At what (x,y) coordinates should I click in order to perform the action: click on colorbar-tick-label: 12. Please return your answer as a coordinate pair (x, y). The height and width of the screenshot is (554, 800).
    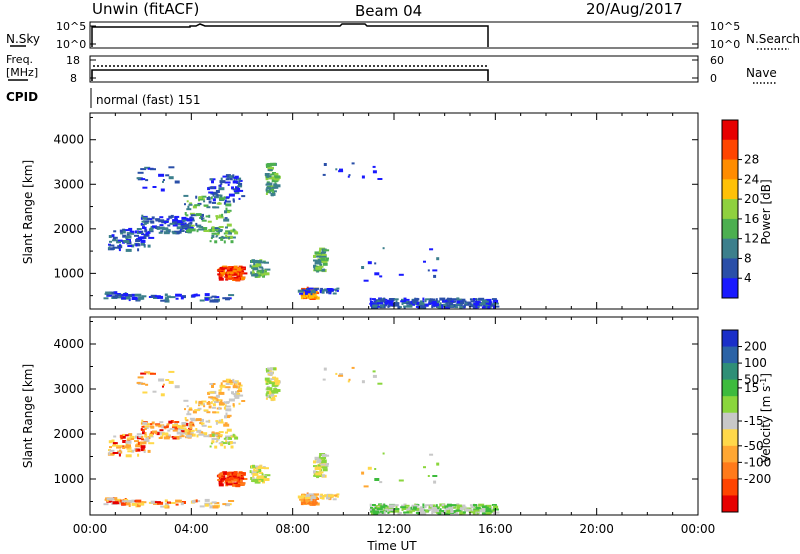
    Looking at the image, I should click on (751, 239).